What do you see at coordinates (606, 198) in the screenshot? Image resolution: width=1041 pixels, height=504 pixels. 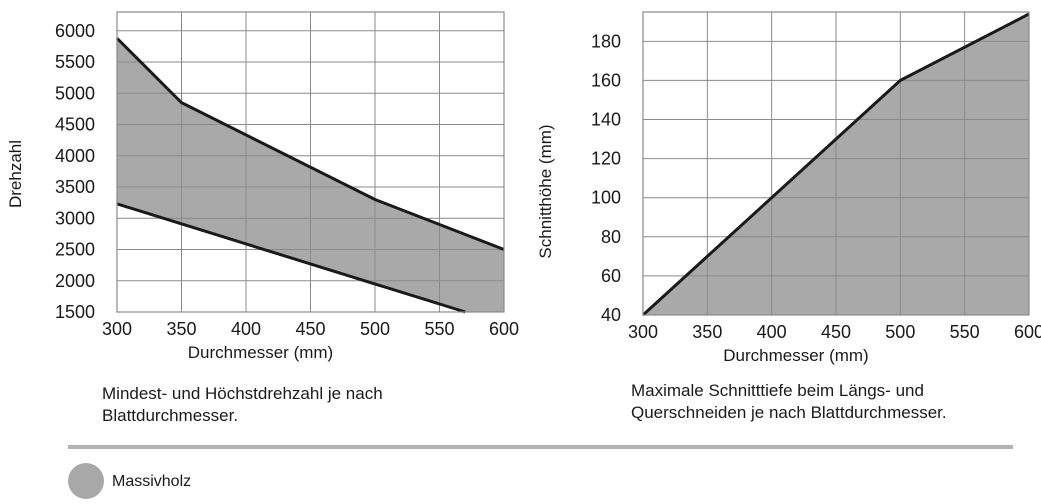 I see `y-tick-label: 100` at bounding box center [606, 198].